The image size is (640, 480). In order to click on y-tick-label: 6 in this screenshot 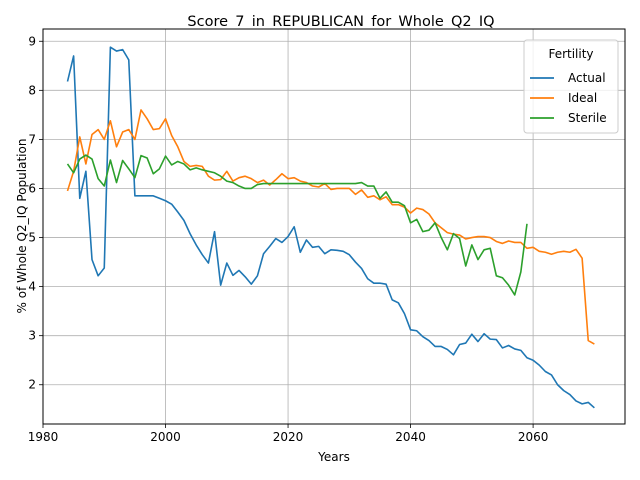, I will do `click(32, 188)`.